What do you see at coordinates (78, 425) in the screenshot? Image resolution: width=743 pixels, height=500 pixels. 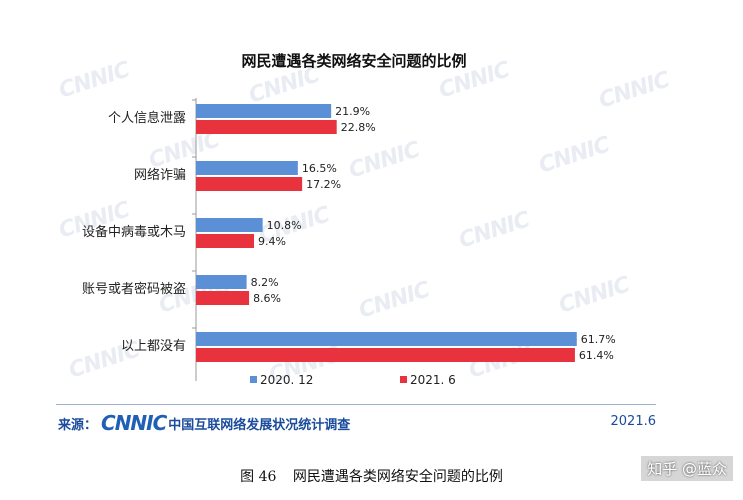 I see `source-label: 来源：` at bounding box center [78, 425].